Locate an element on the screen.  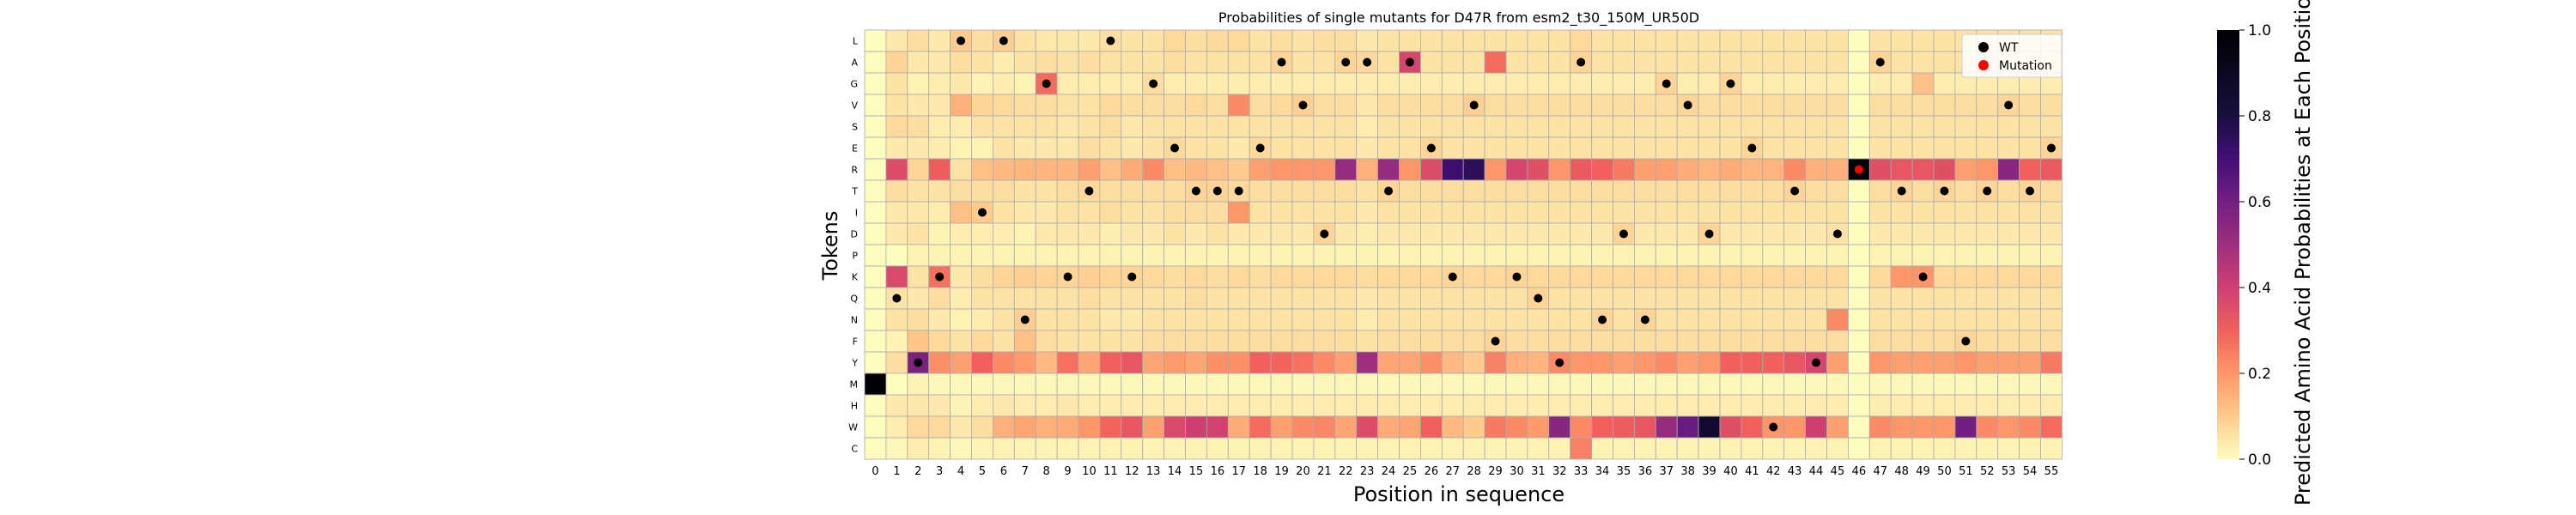
x-tick-label: 16 is located at coordinates (1218, 471).